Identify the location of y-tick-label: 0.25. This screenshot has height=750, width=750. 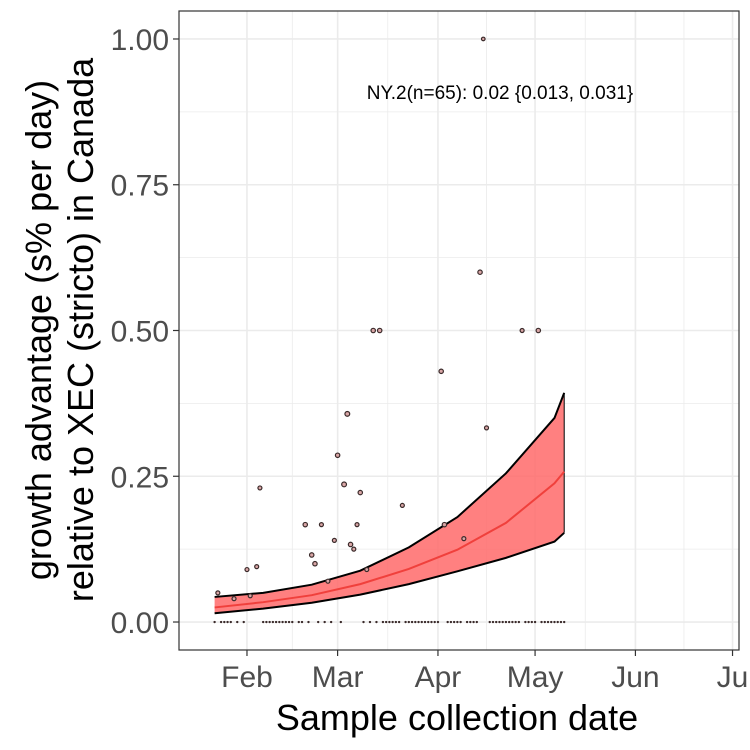
(140, 477).